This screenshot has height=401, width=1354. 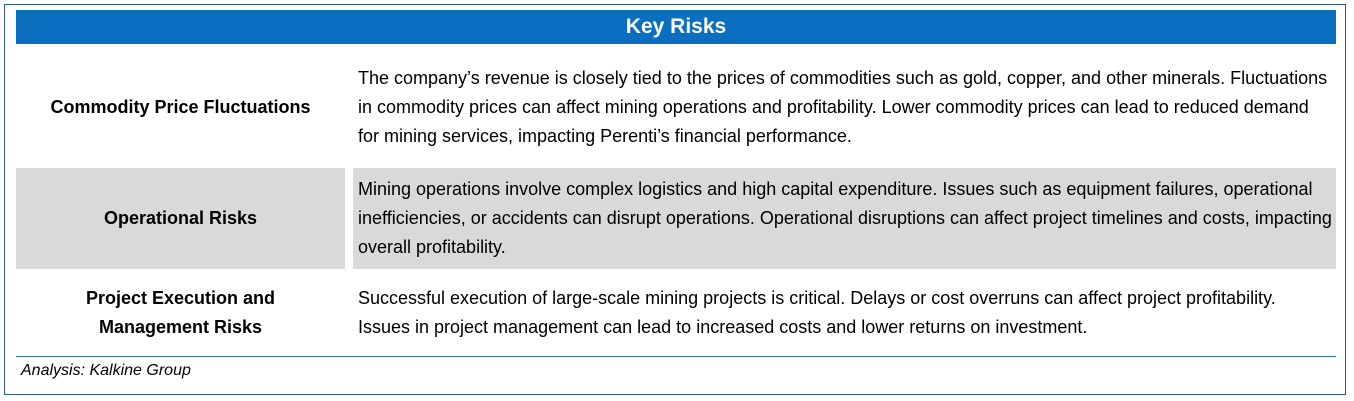 I want to click on footer-divider, so click(x=676, y=356).